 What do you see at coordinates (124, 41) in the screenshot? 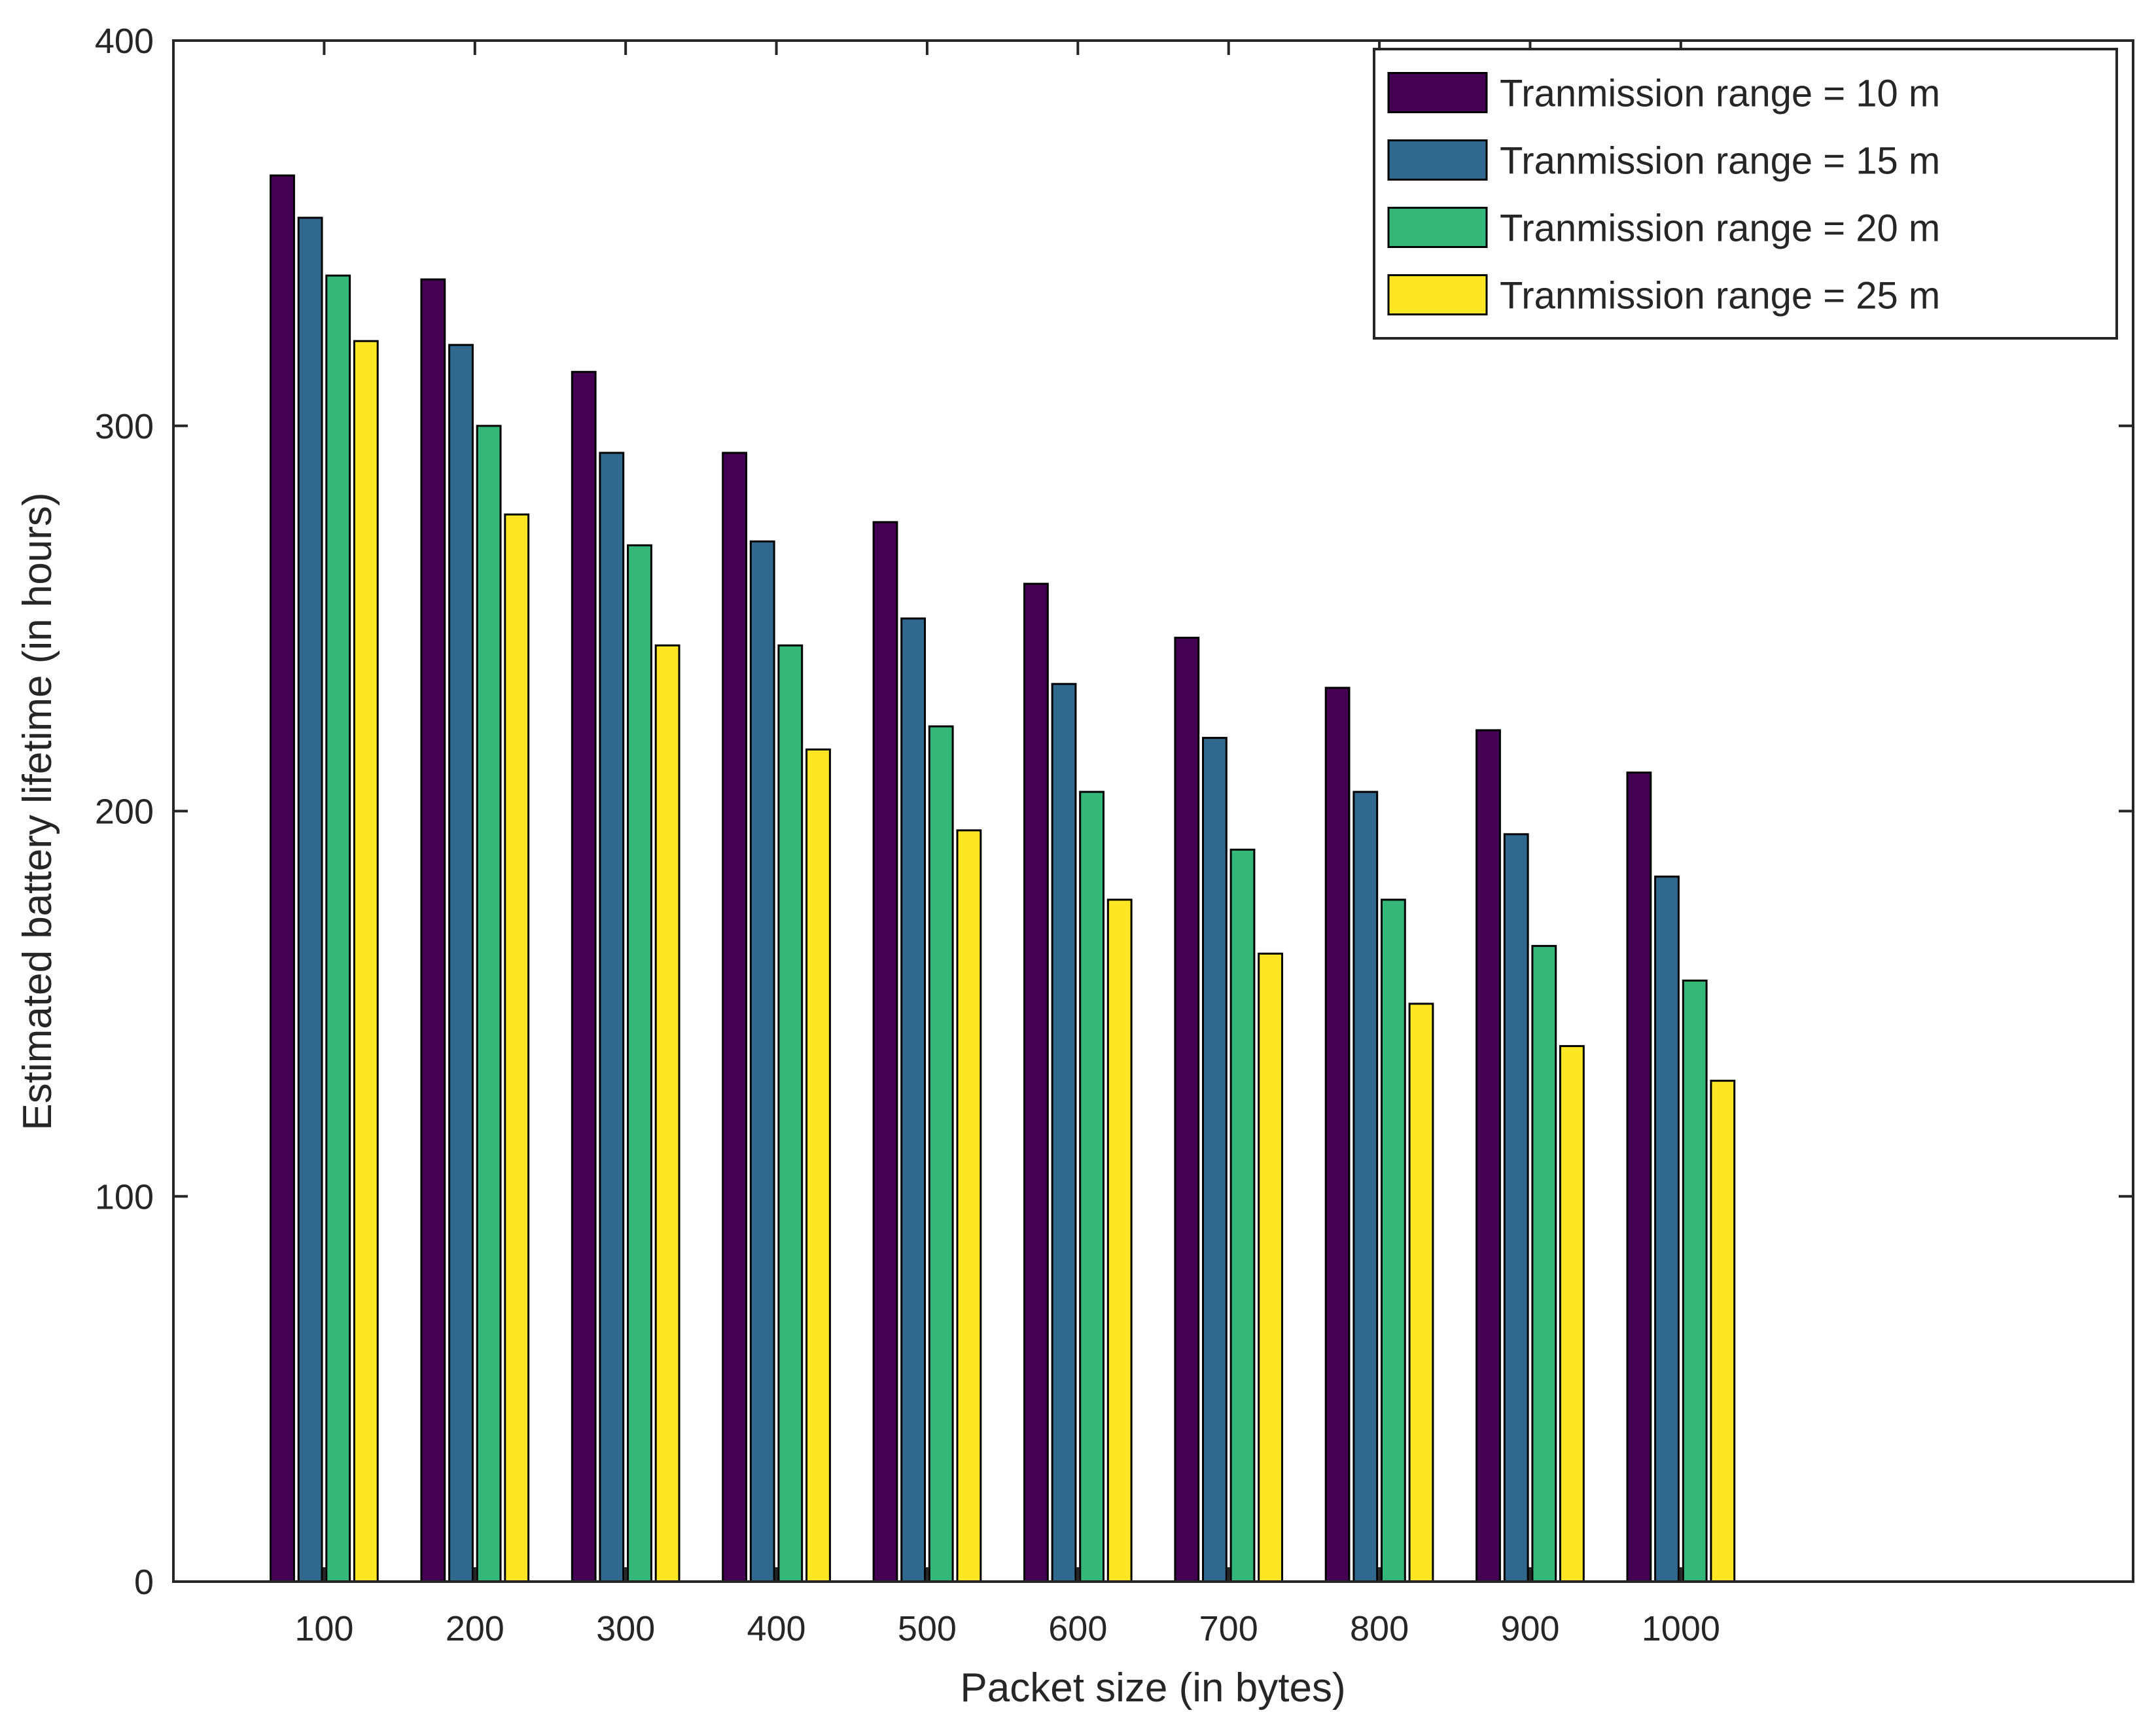
I see `y-tick-label: 400` at bounding box center [124, 41].